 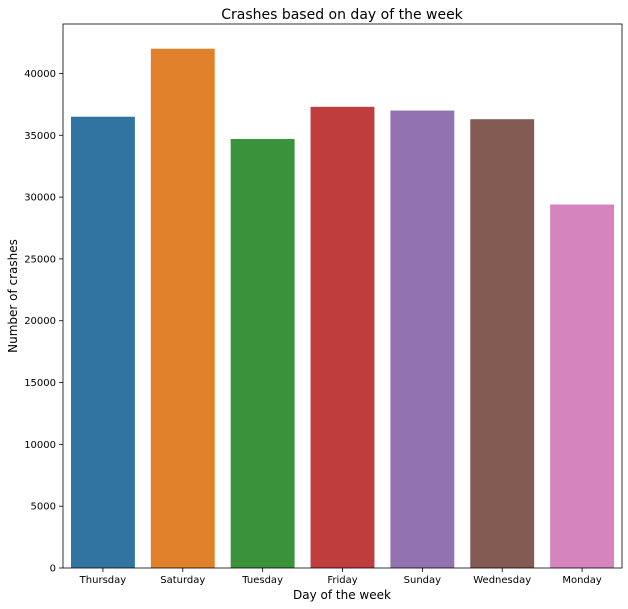 I want to click on y-tick-label: 20000, so click(x=40, y=321).